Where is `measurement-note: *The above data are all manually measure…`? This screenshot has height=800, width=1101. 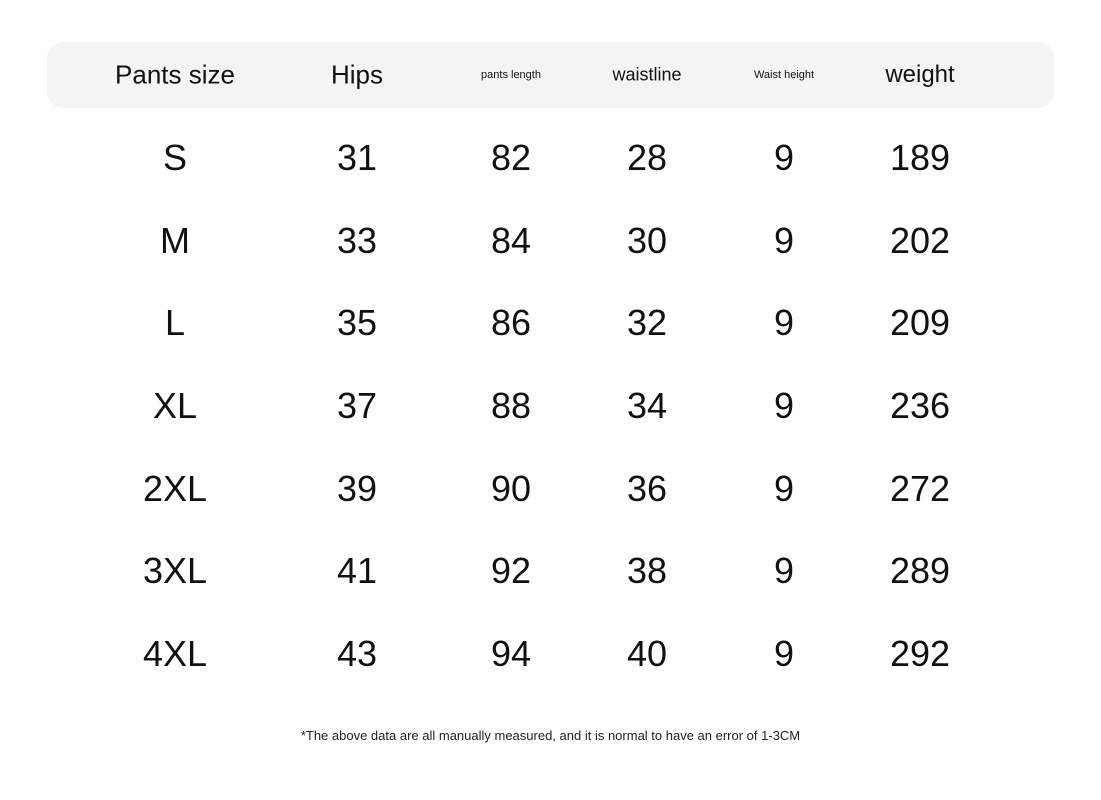 measurement-note: *The above data are all manually measure… is located at coordinates (550, 735).